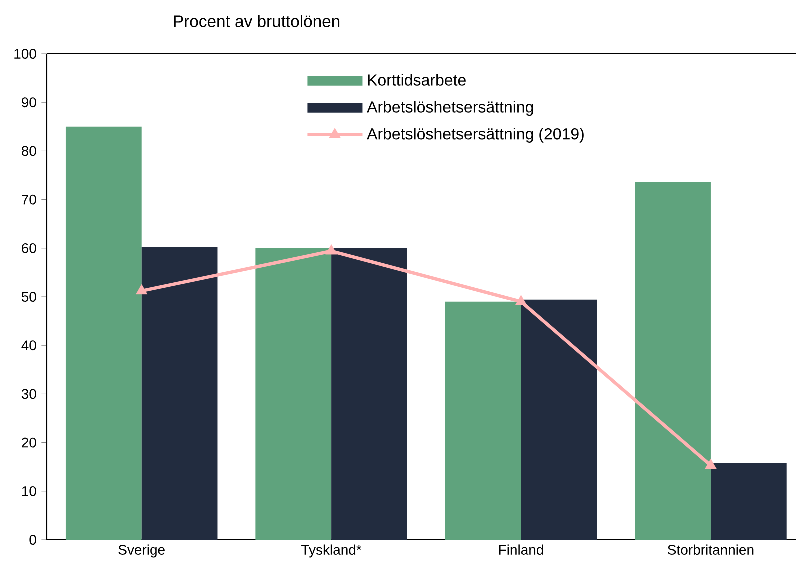  Describe the element at coordinates (29, 345) in the screenshot. I see `y-tick-label: 40` at that location.